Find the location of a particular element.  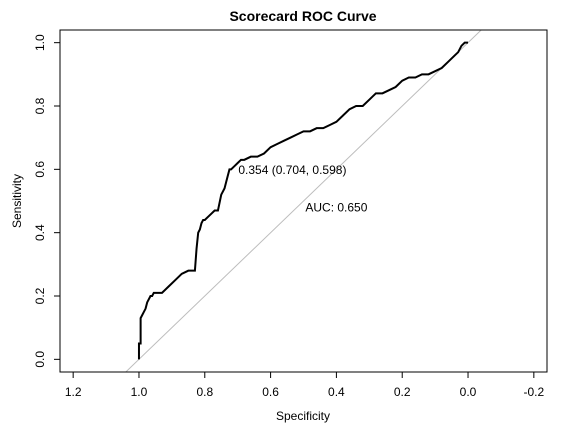

y-tick-label: 1.0 is located at coordinates (40, 42).